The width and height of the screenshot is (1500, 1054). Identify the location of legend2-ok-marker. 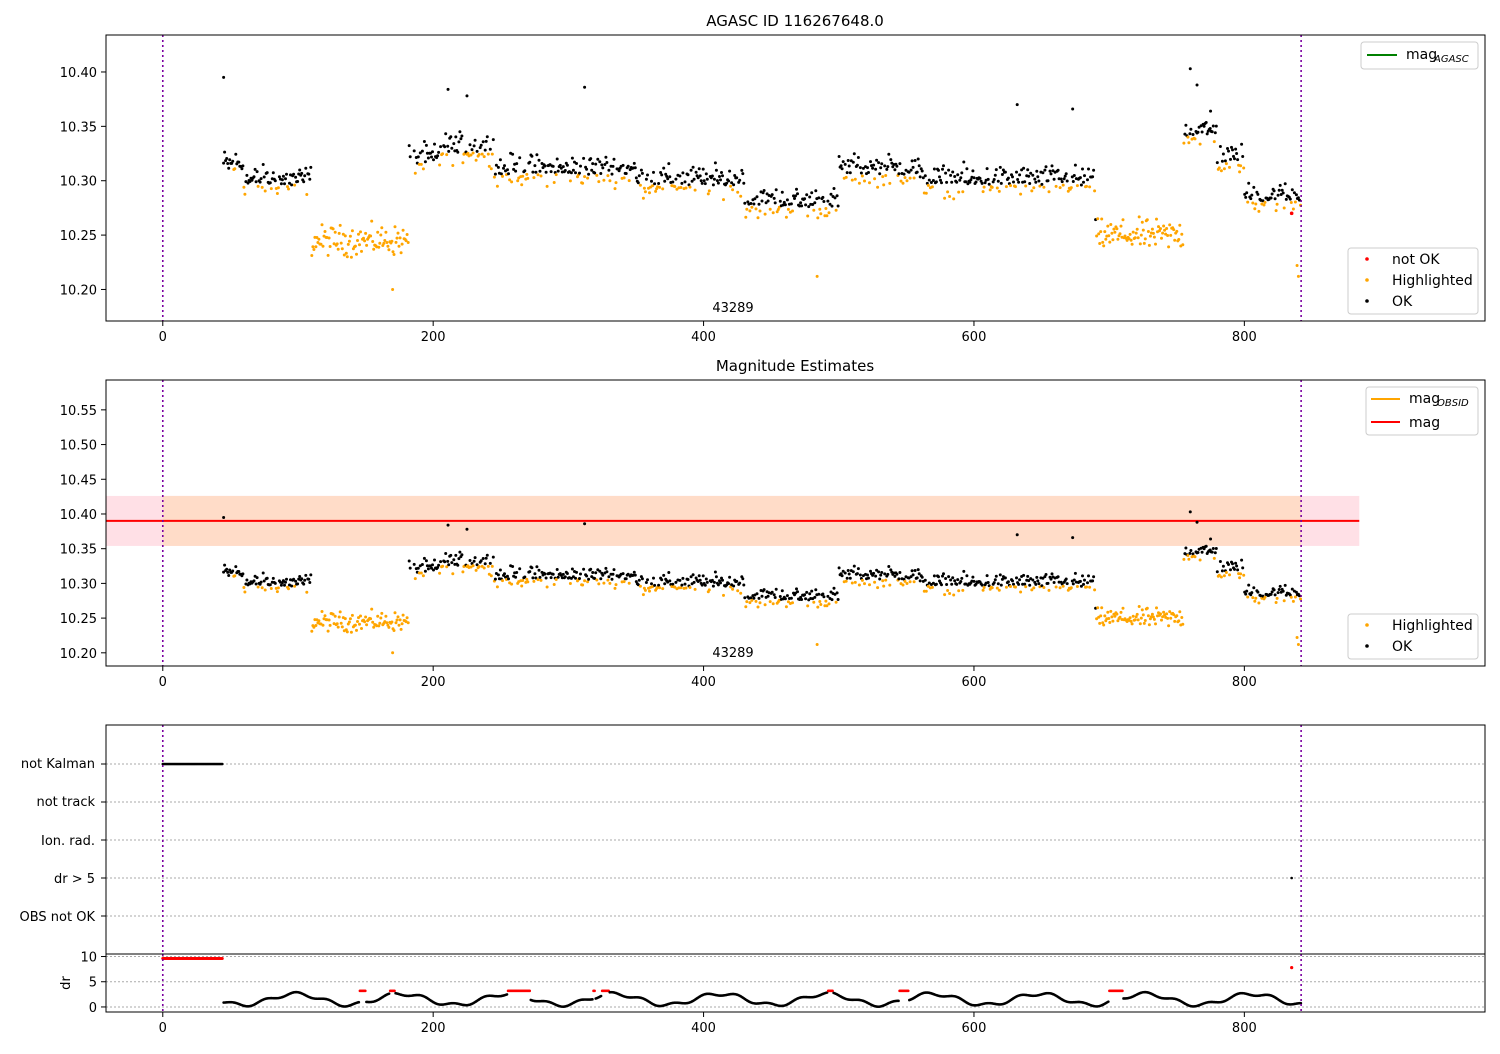
(1367, 646).